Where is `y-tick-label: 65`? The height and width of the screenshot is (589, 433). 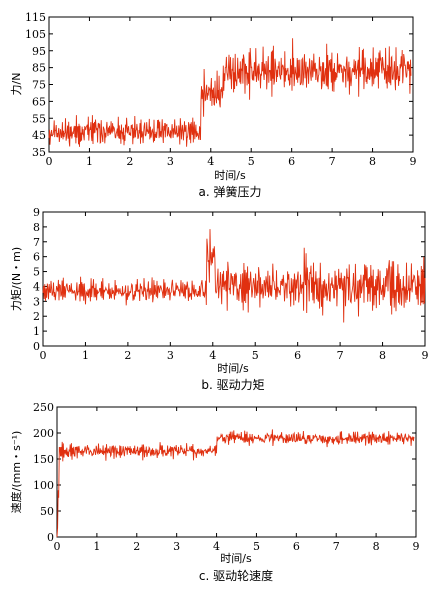
y-tick-label: 65 is located at coordinates (39, 101).